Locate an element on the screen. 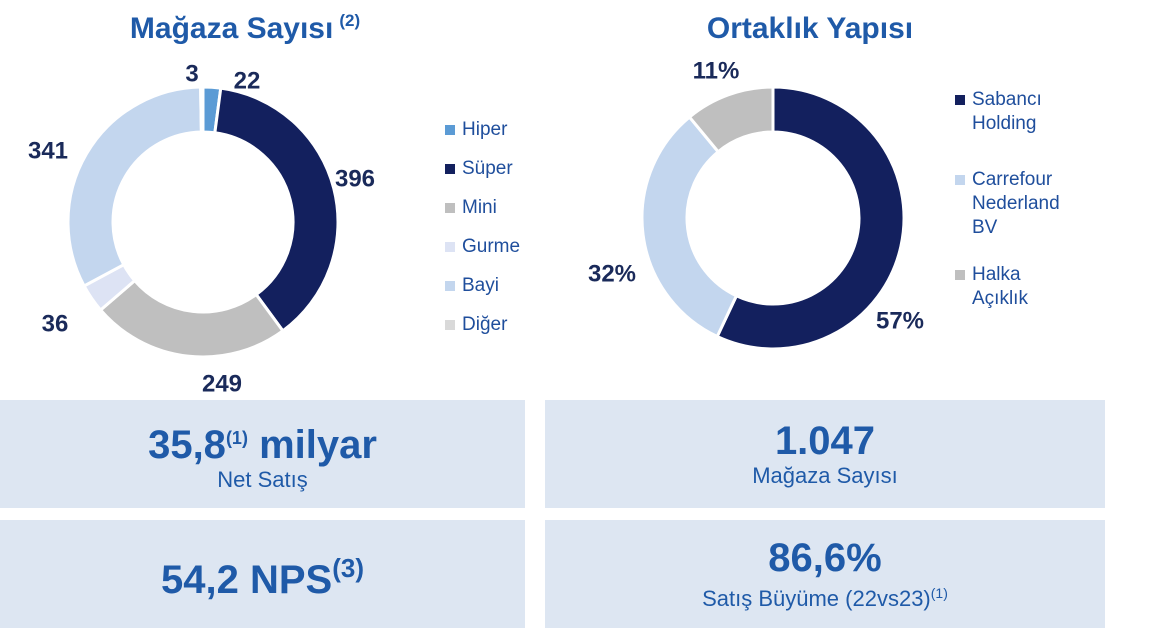  unit: milyar is located at coordinates (318, 444).